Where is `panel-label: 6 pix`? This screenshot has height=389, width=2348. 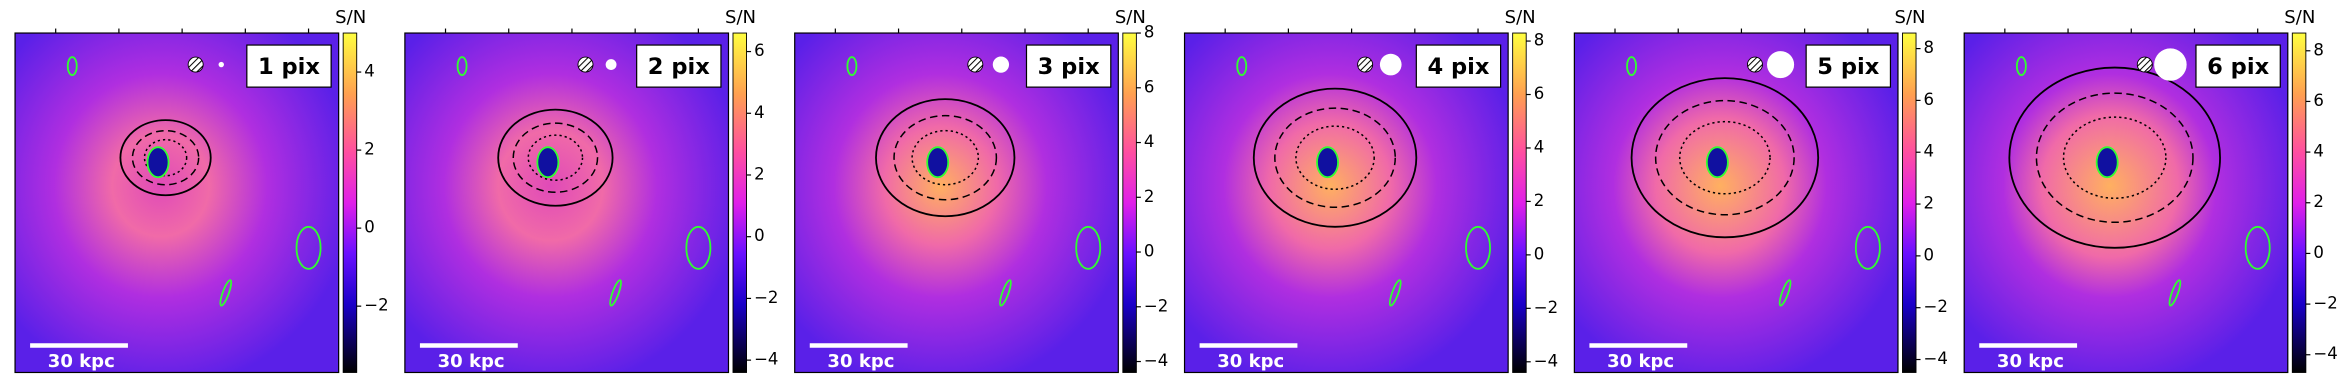
panel-label: 6 pix is located at coordinates (2238, 67).